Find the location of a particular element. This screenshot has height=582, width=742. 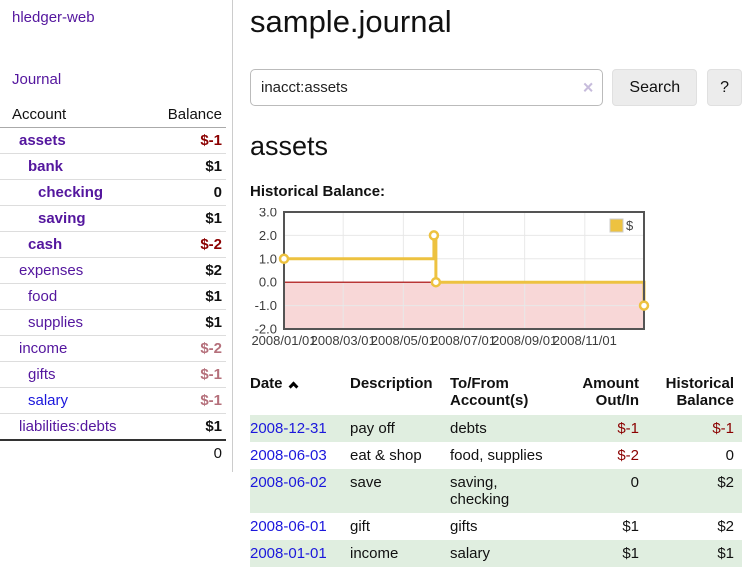

search-form: × Search ? is located at coordinates (496, 87).